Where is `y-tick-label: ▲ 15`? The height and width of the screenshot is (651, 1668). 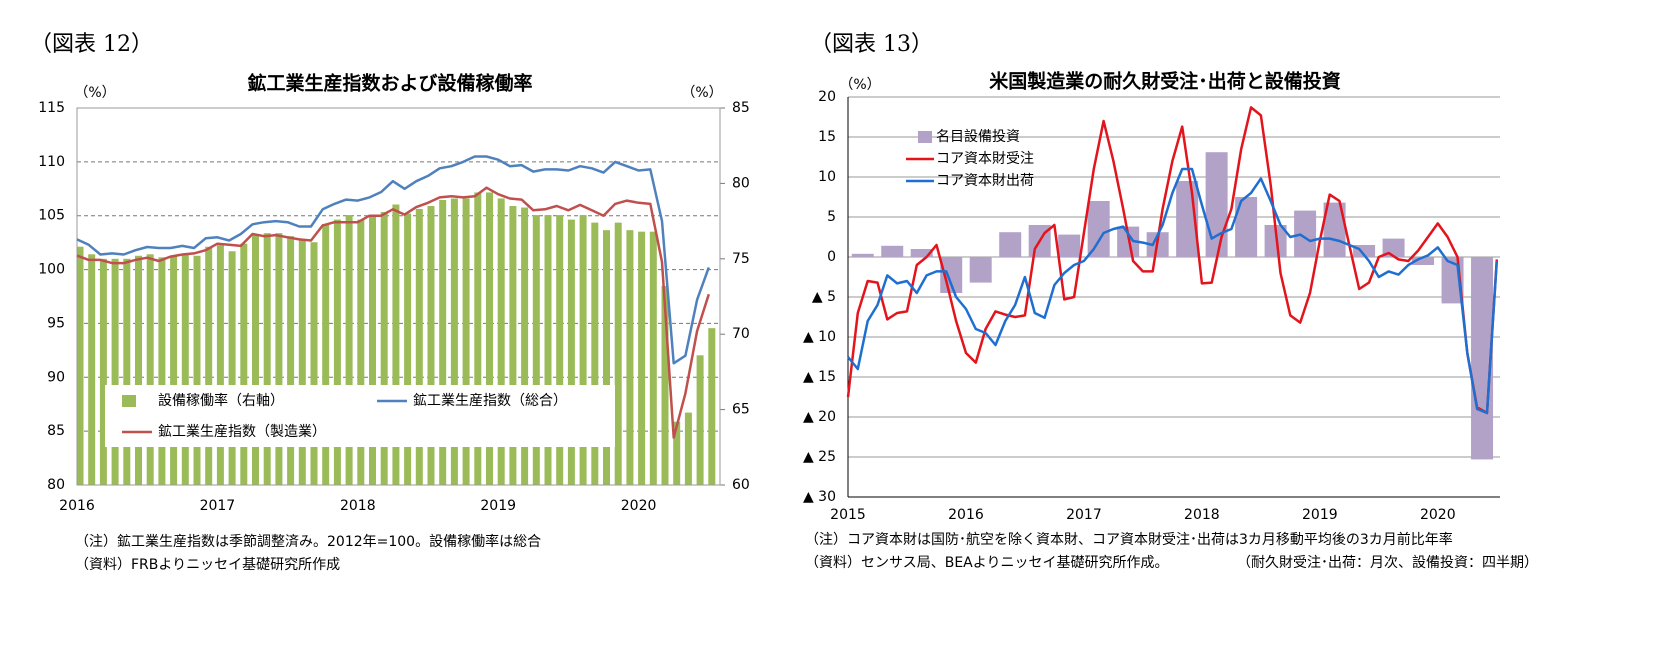
y-tick-label: ▲ 15 is located at coordinates (819, 377).